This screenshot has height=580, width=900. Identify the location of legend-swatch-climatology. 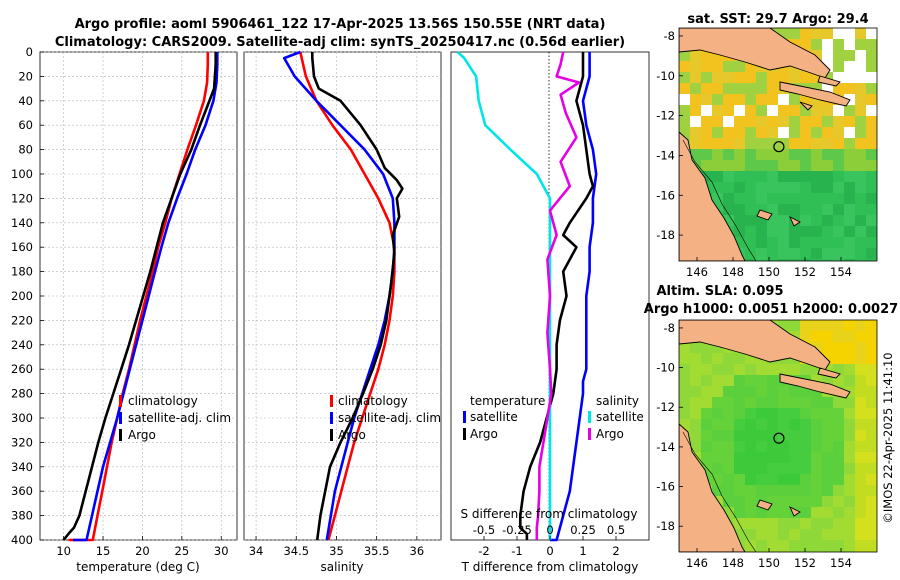
(120, 401).